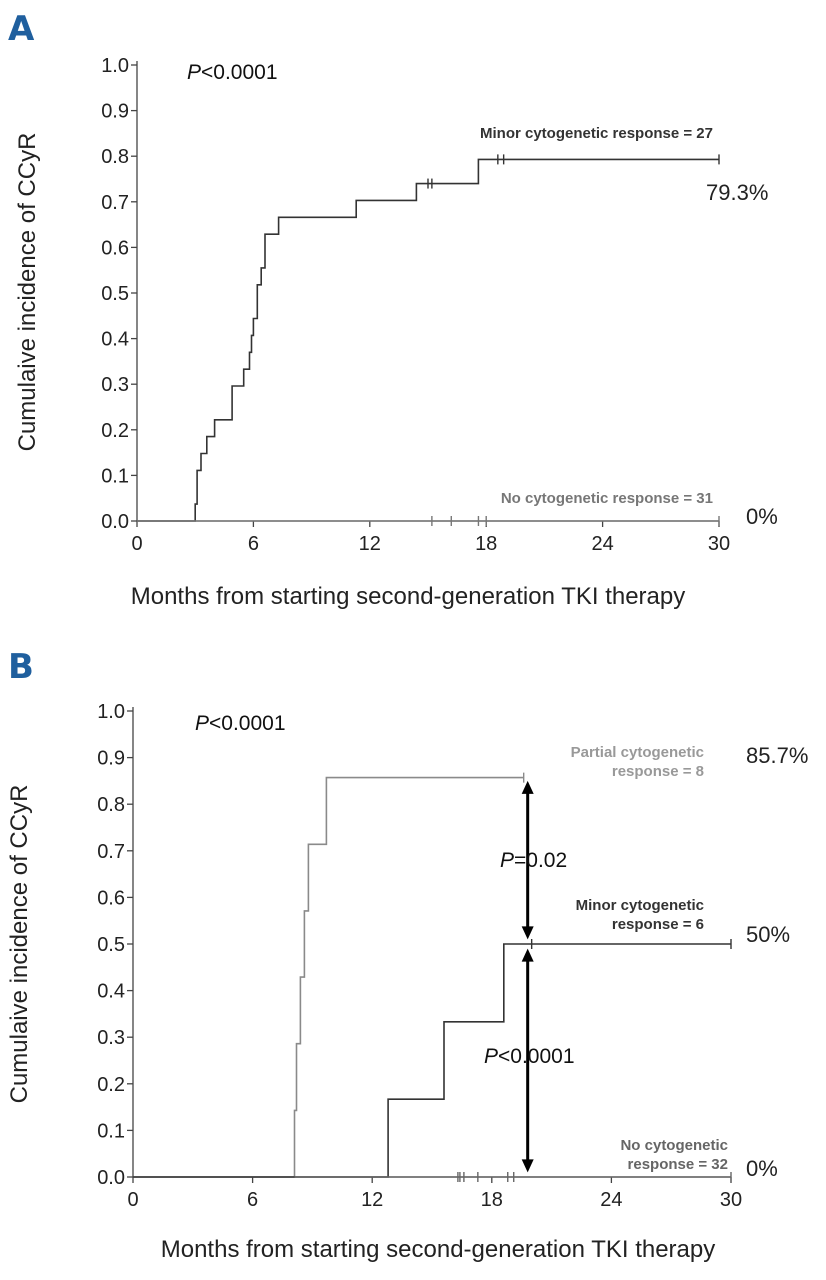 The height and width of the screenshot is (1280, 826). Describe the element at coordinates (115, 522) in the screenshot. I see `panel-a-y-tick-label: 0.0` at that location.